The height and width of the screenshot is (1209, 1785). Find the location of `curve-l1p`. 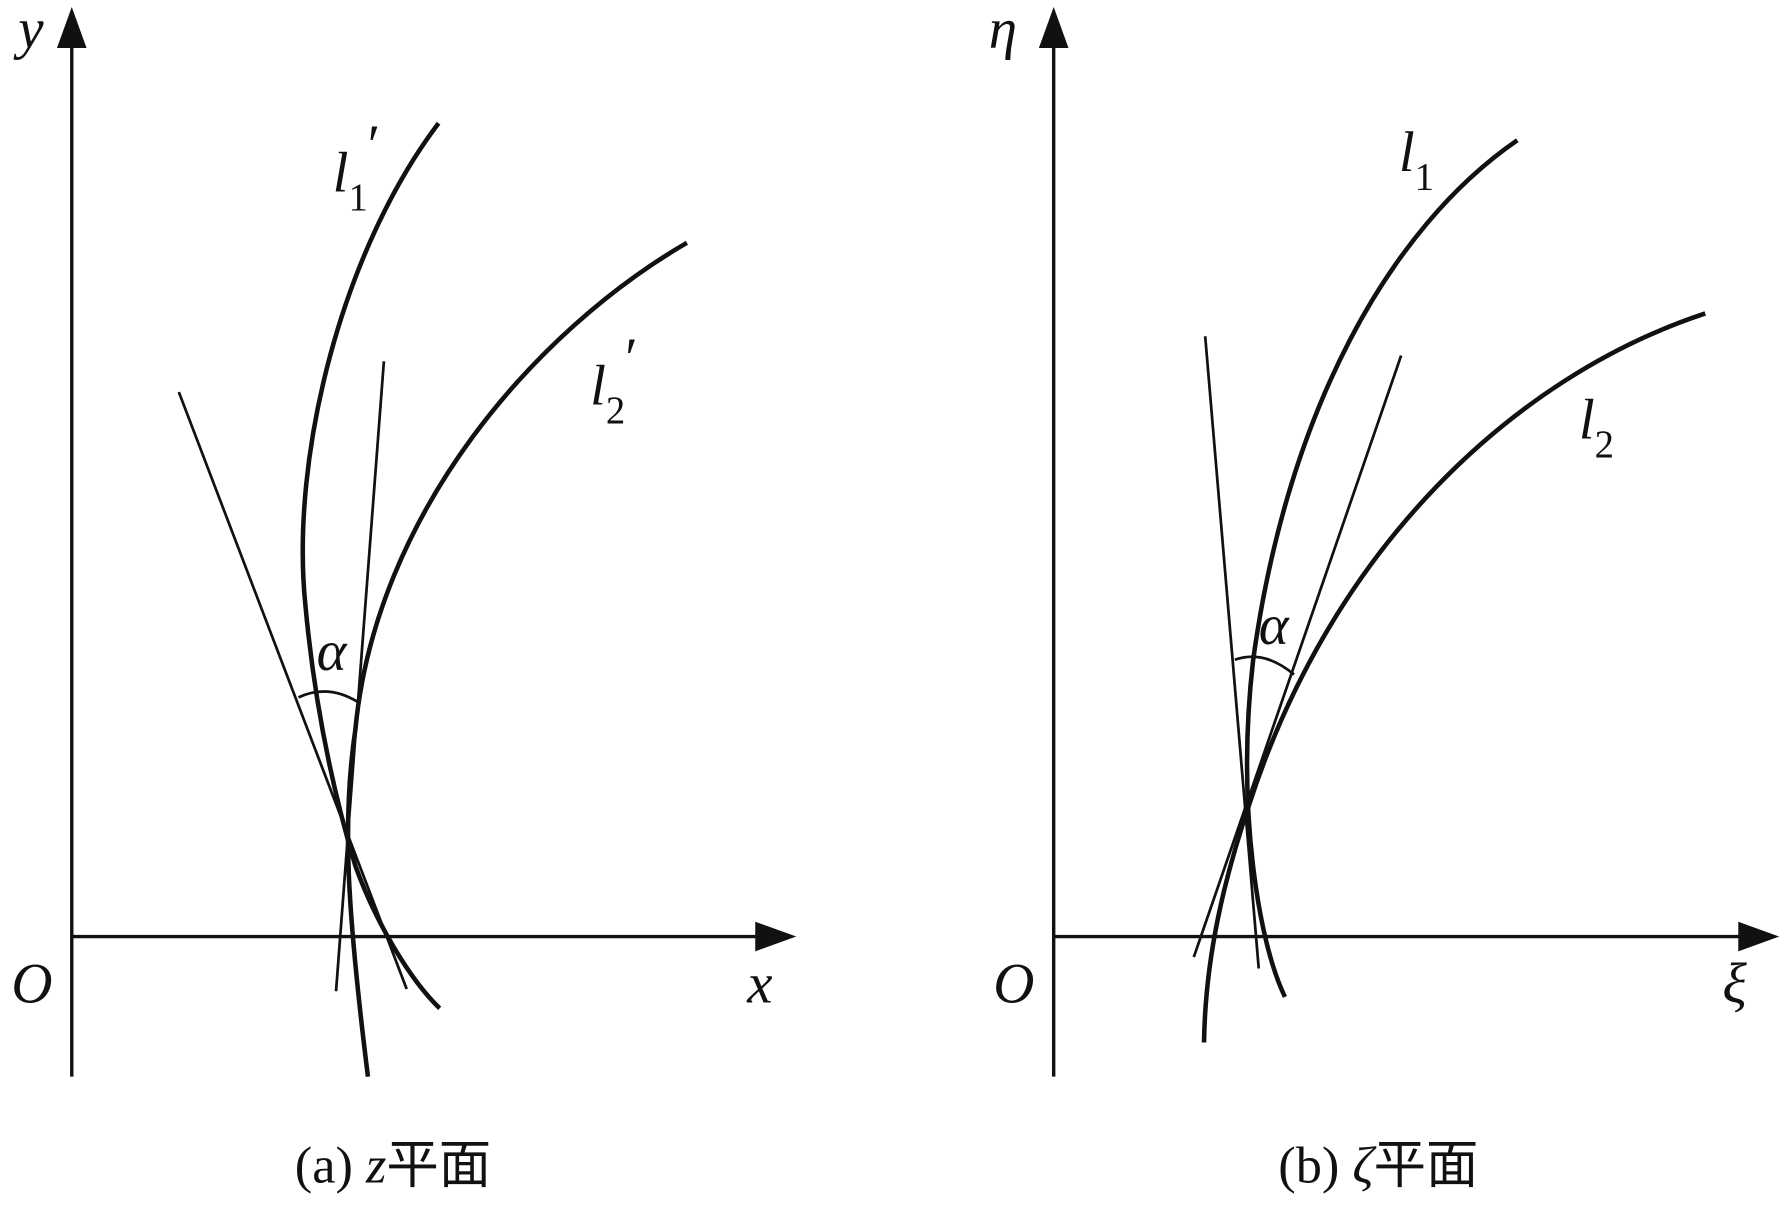

curve-l1p is located at coordinates (371, 565).